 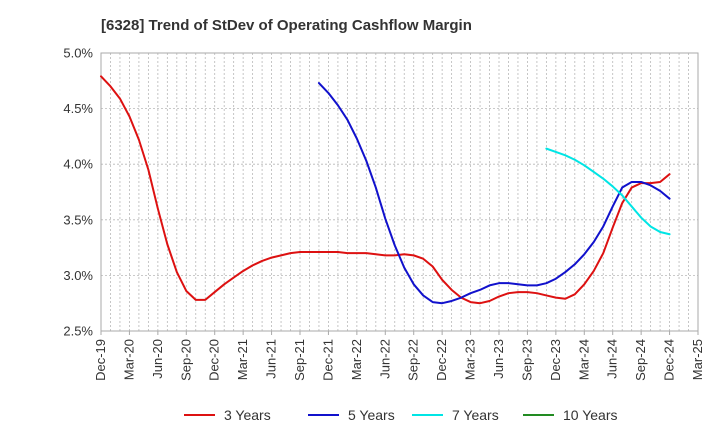 What do you see at coordinates (299, 360) in the screenshot?
I see `x-tick-label: Sep-21` at bounding box center [299, 360].